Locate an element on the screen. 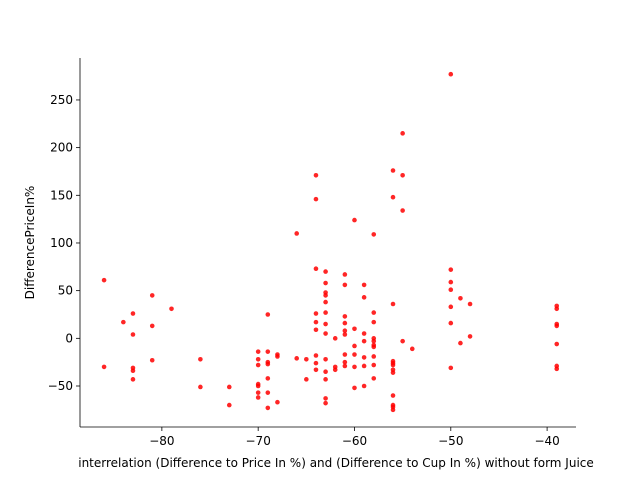 This screenshot has width=640, height=480. y-tick-label: 0 is located at coordinates (69, 338).